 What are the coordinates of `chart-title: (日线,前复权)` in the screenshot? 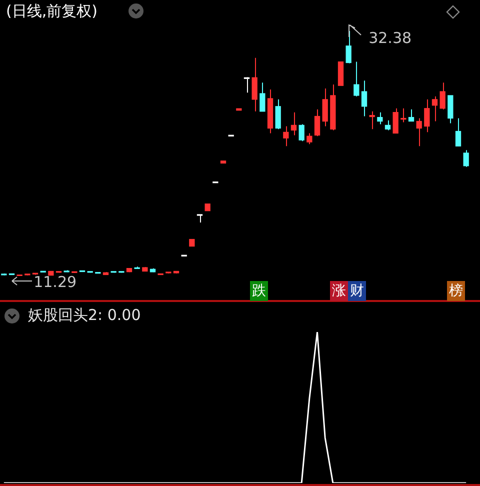 It's located at (52, 11).